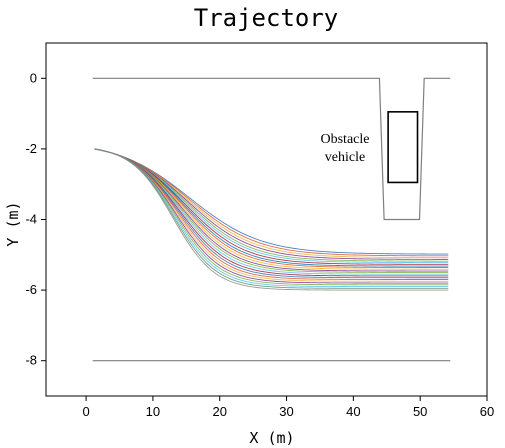  Describe the element at coordinates (31, 219) in the screenshot. I see `y-tick-label: -4` at that location.